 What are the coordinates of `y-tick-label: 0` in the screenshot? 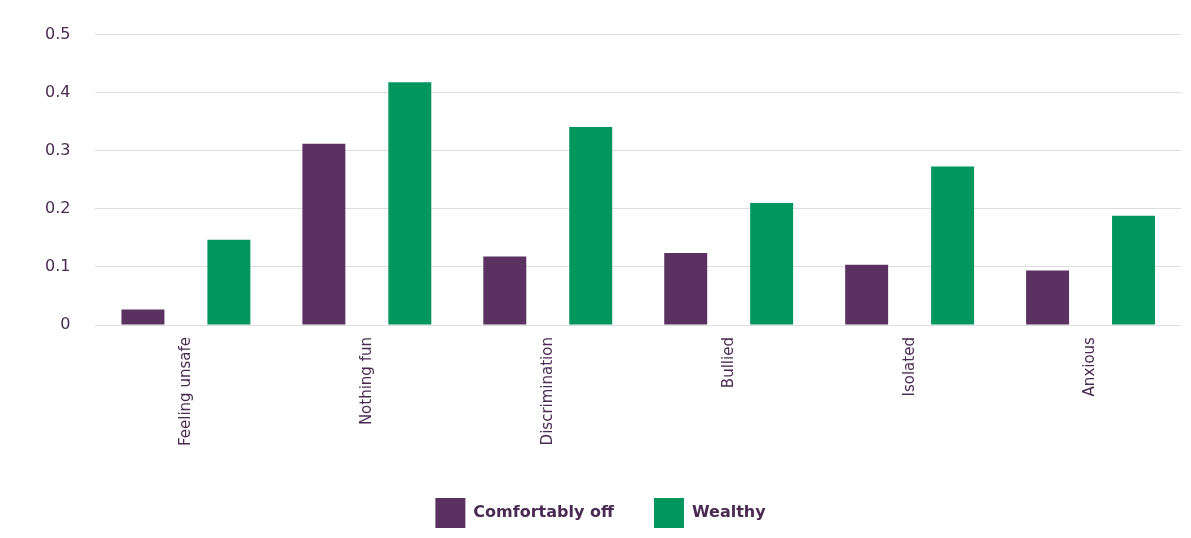 It's located at (65, 324).